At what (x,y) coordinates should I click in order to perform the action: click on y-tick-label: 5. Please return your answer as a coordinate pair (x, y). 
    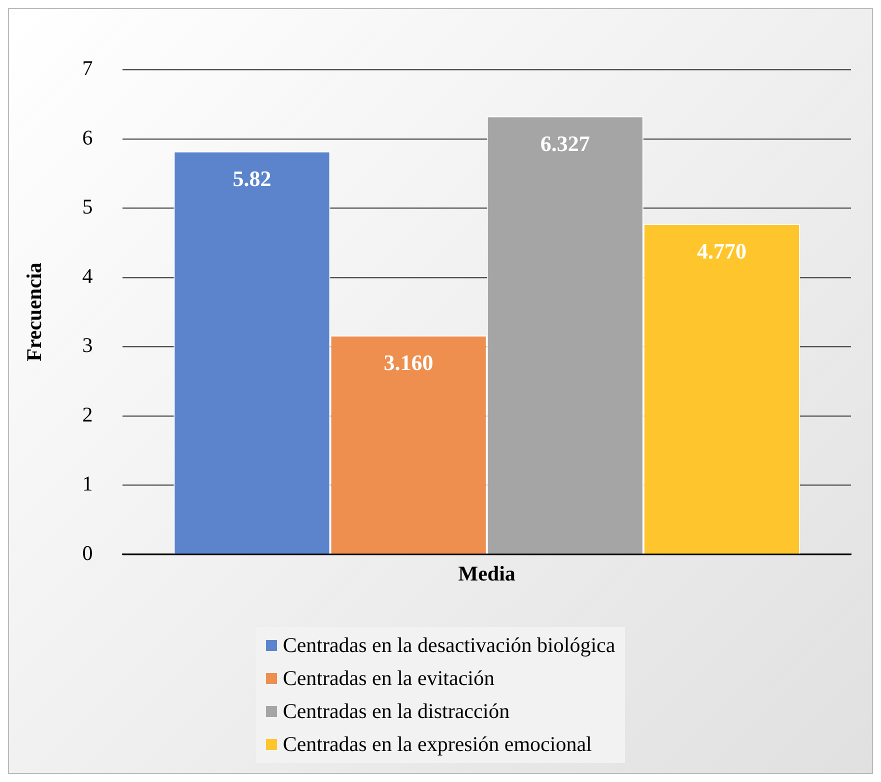
    Looking at the image, I should click on (87, 206).